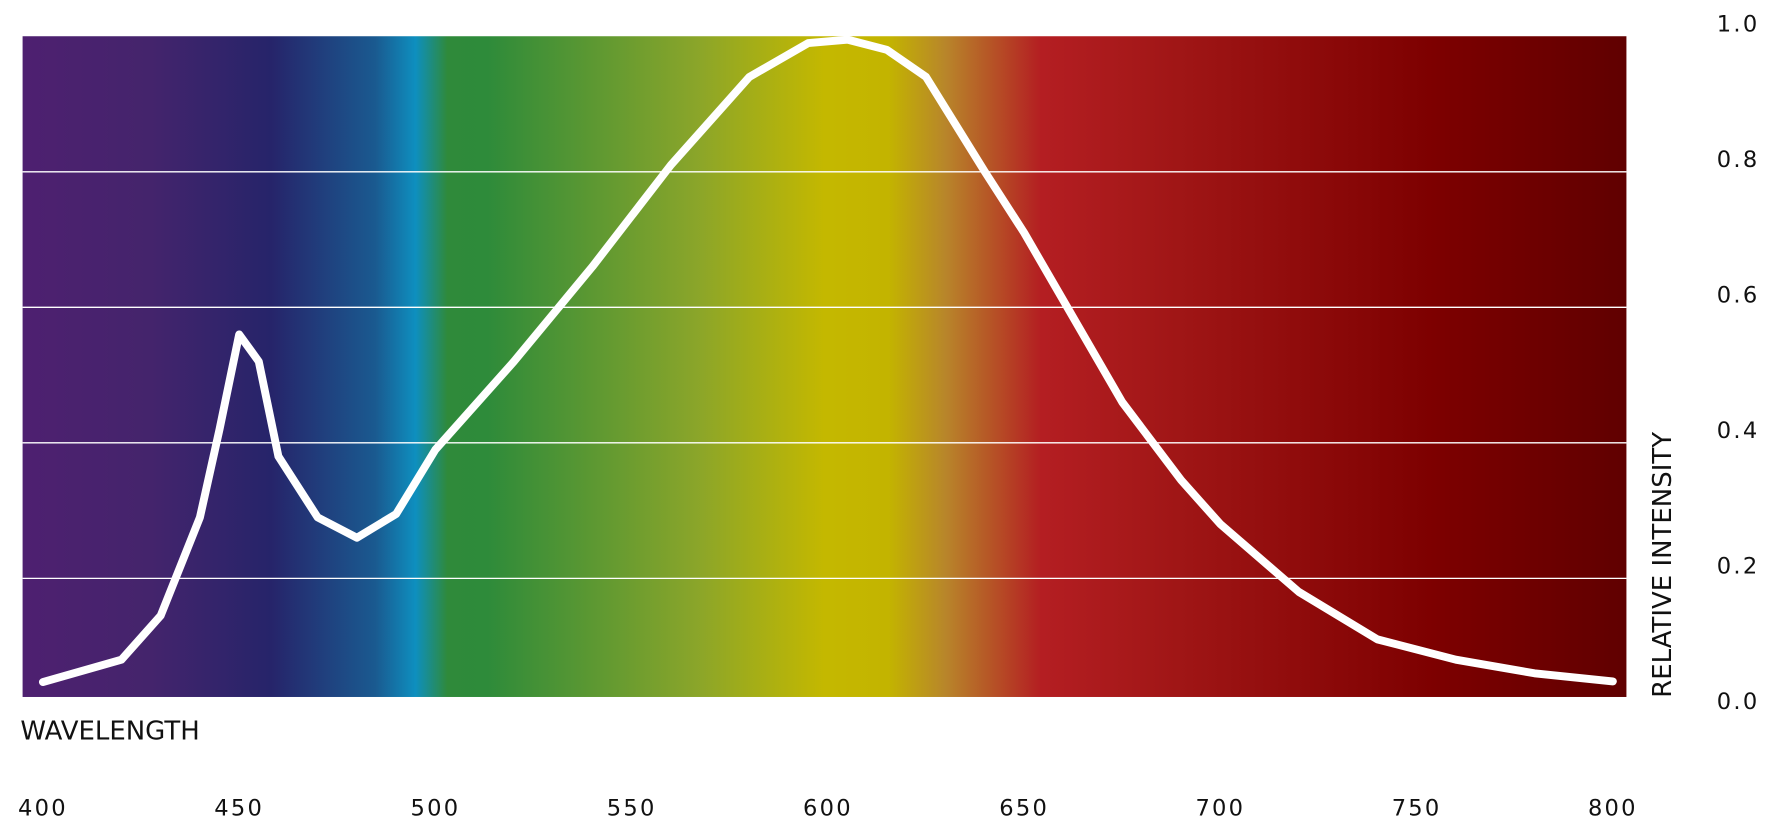 This screenshot has width=1771, height=836. What do you see at coordinates (435, 808) in the screenshot?
I see `x-tick-label: 500` at bounding box center [435, 808].